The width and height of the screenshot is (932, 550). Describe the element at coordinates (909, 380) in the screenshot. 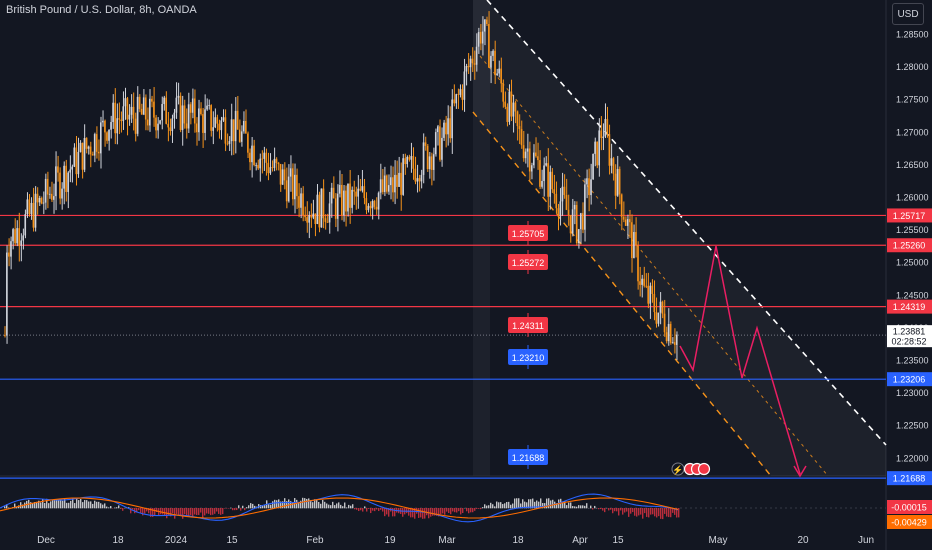

I see `level-price-label: 1.23206` at that location.